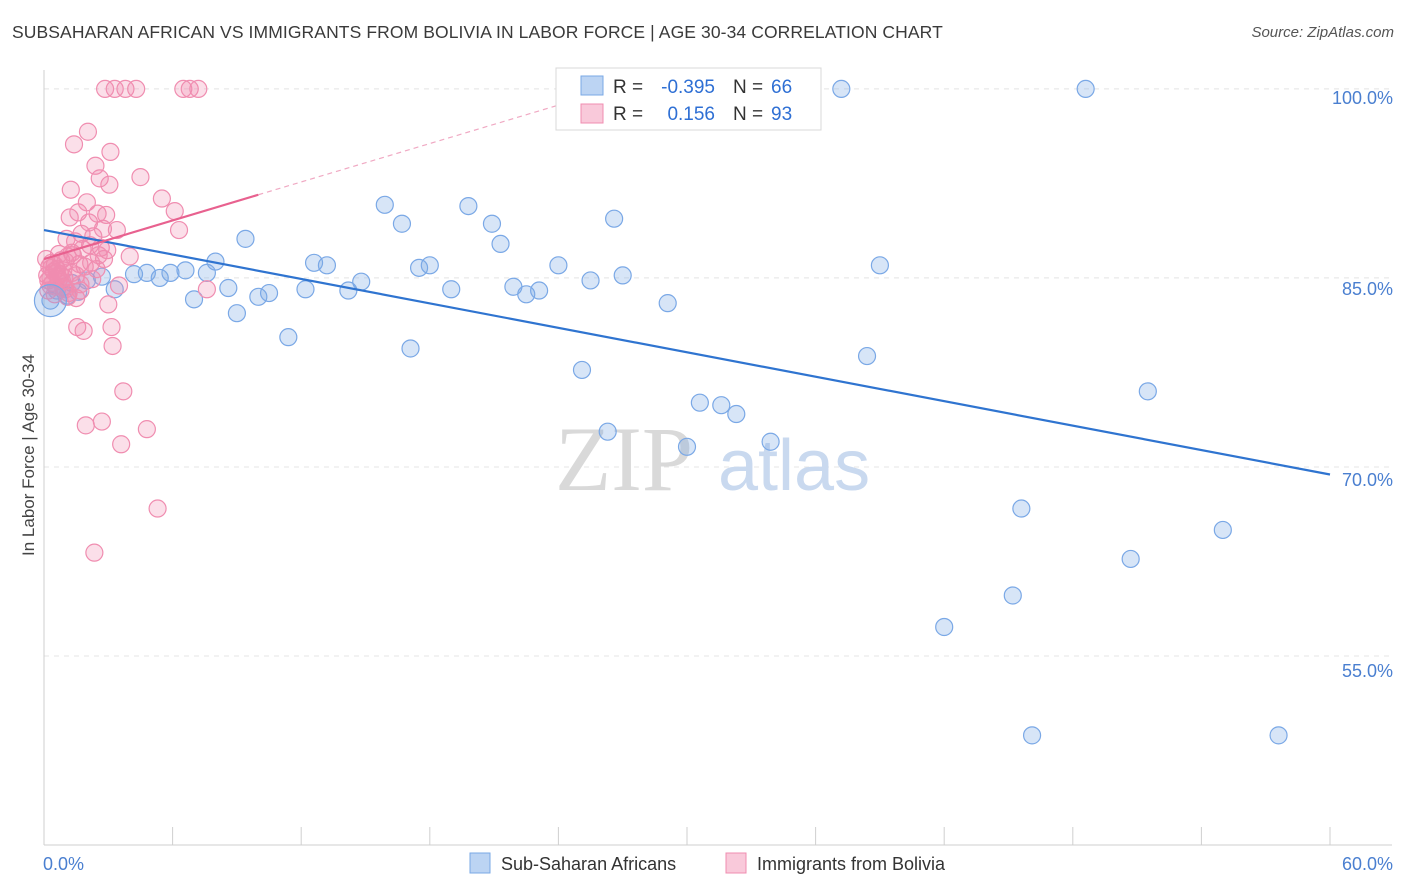  Describe the element at coordinates (628, 87) in the screenshot. I see `stats-legend-r-label-blue: R =` at that location.